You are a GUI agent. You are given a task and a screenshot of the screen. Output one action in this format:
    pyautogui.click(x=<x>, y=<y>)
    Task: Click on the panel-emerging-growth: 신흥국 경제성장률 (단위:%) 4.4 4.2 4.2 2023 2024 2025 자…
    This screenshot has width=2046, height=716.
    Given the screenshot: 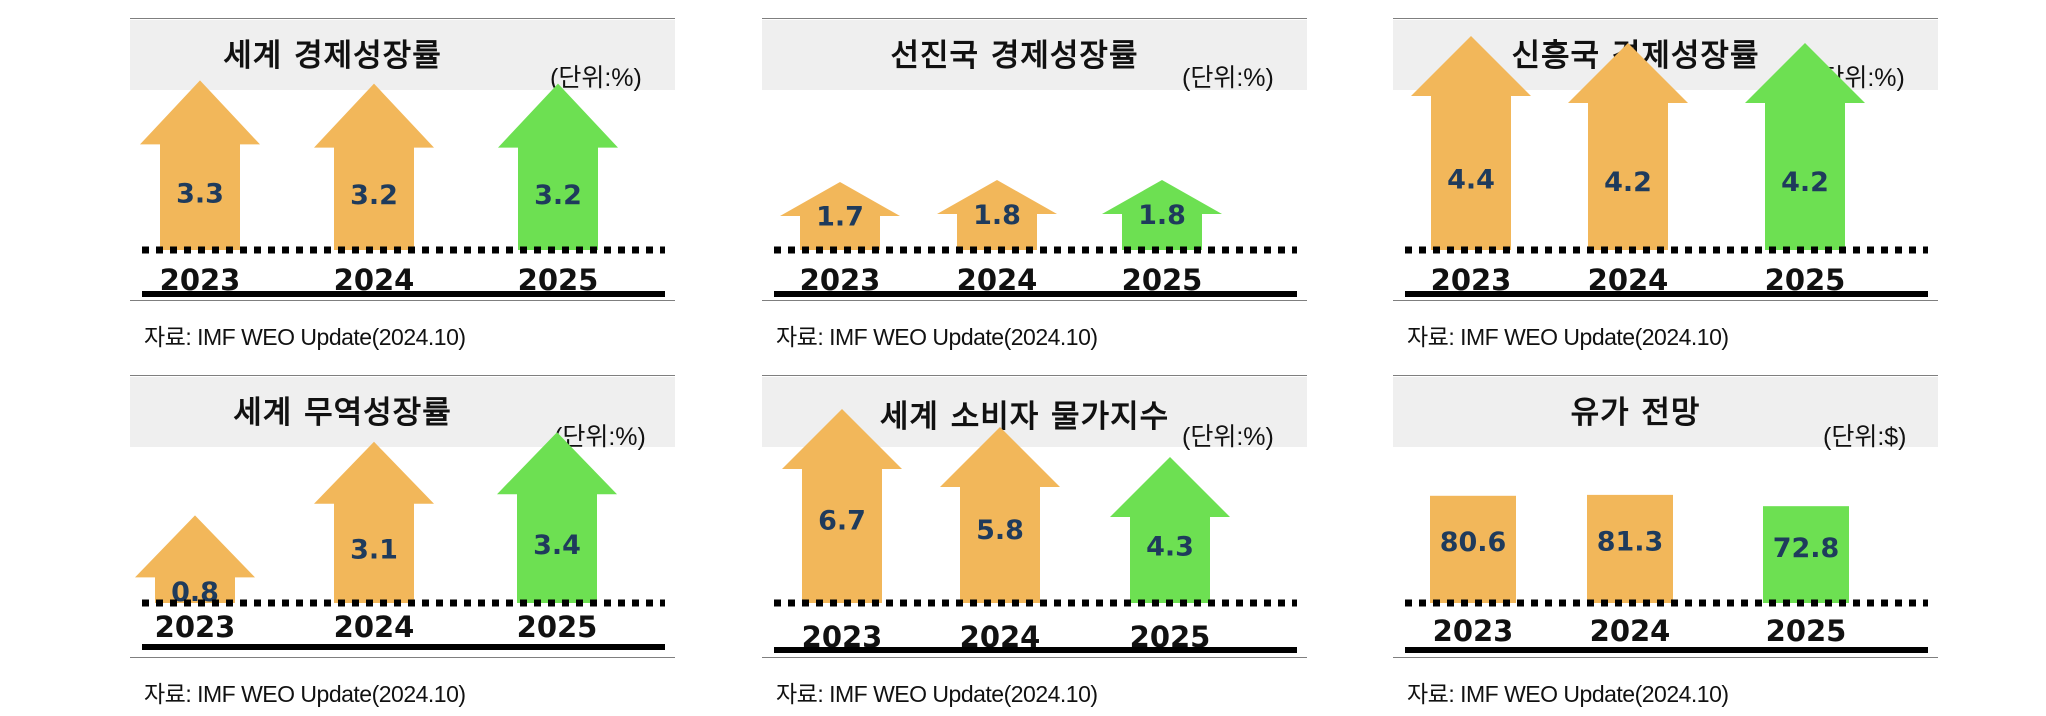 What is the action you would take?
    pyautogui.click(x=1665, y=184)
    